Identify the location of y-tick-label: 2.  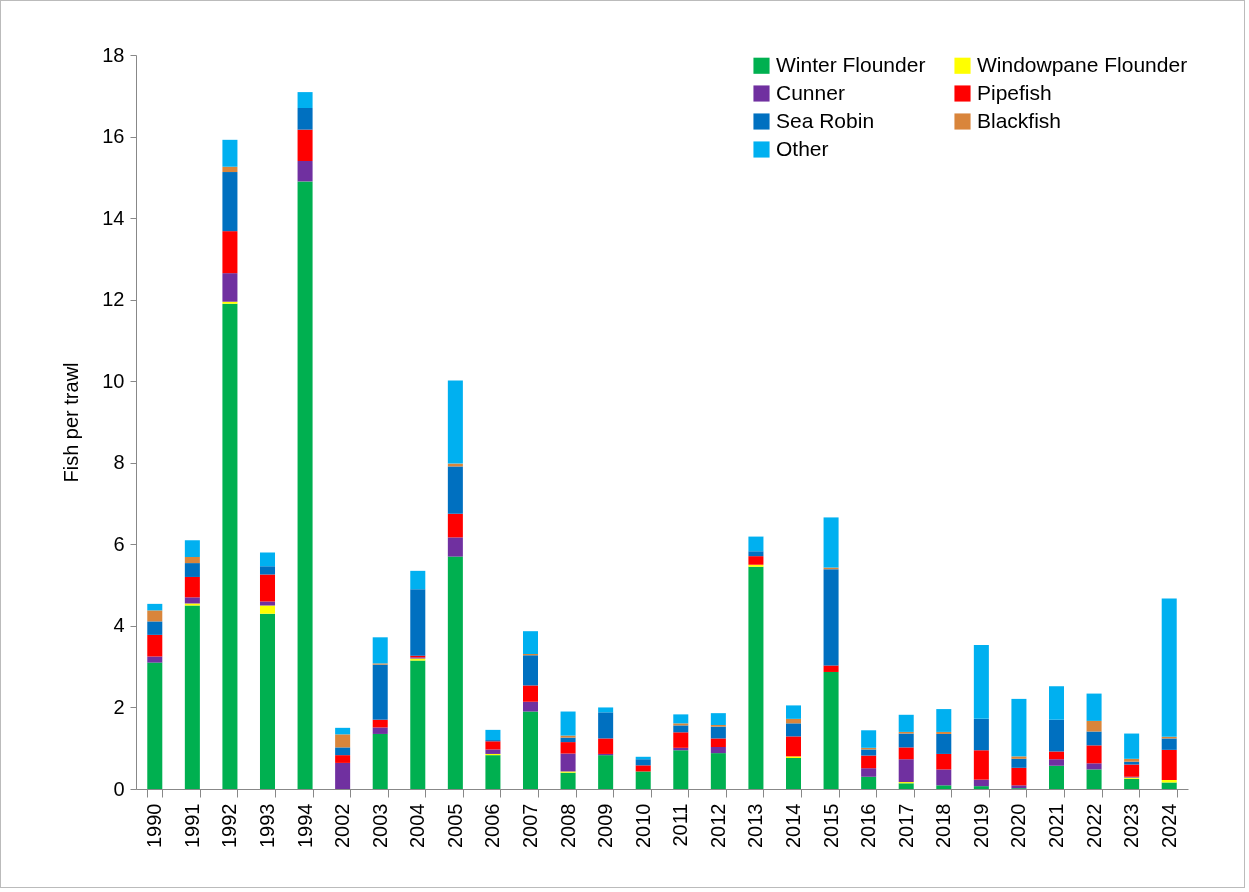
(119, 706).